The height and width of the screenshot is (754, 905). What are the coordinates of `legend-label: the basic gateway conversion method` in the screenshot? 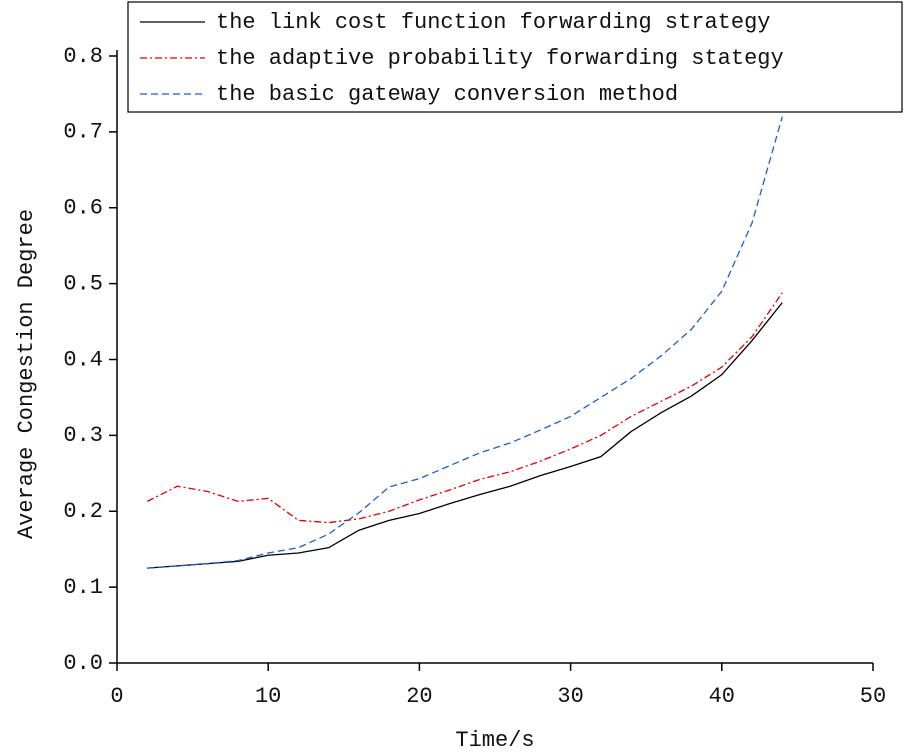 It's located at (447, 94).